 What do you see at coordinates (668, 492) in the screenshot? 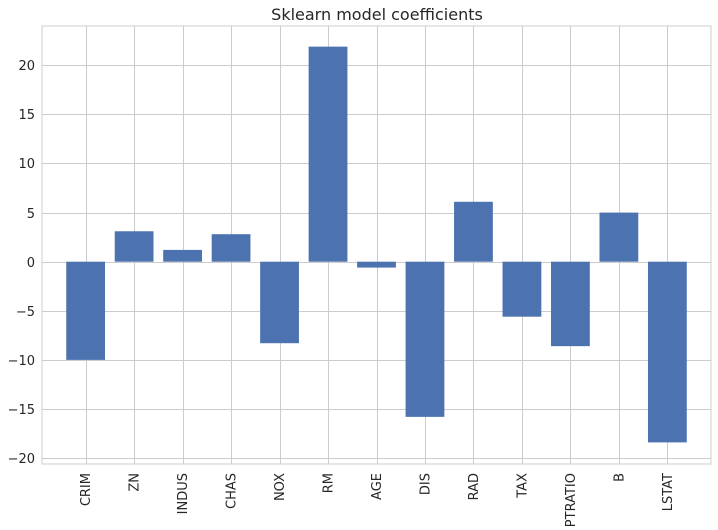
I see `x-tick-label: LSTAT` at bounding box center [668, 492].